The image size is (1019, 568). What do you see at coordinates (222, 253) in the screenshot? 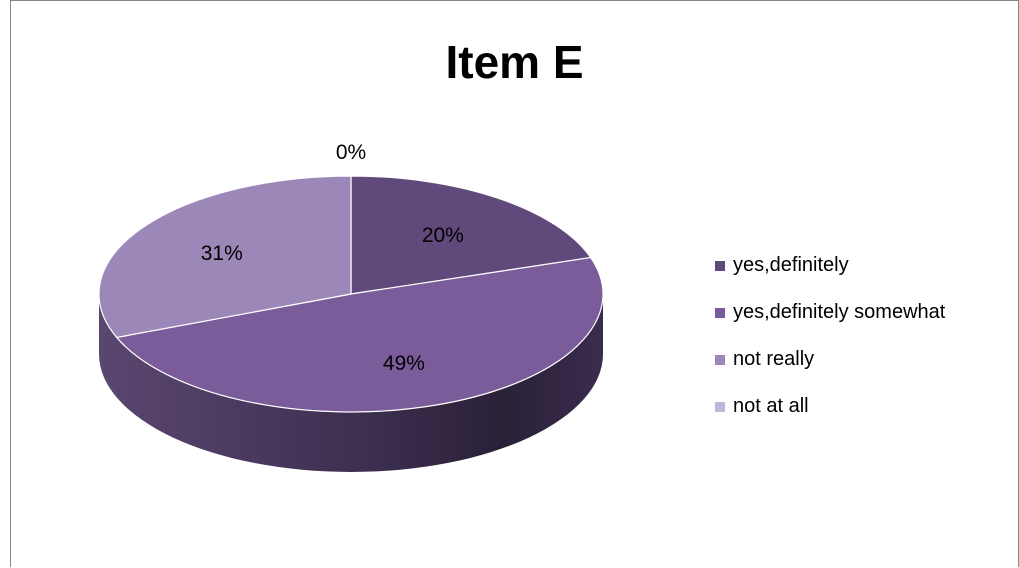
I see `data-label-not-really: 31%` at bounding box center [222, 253].